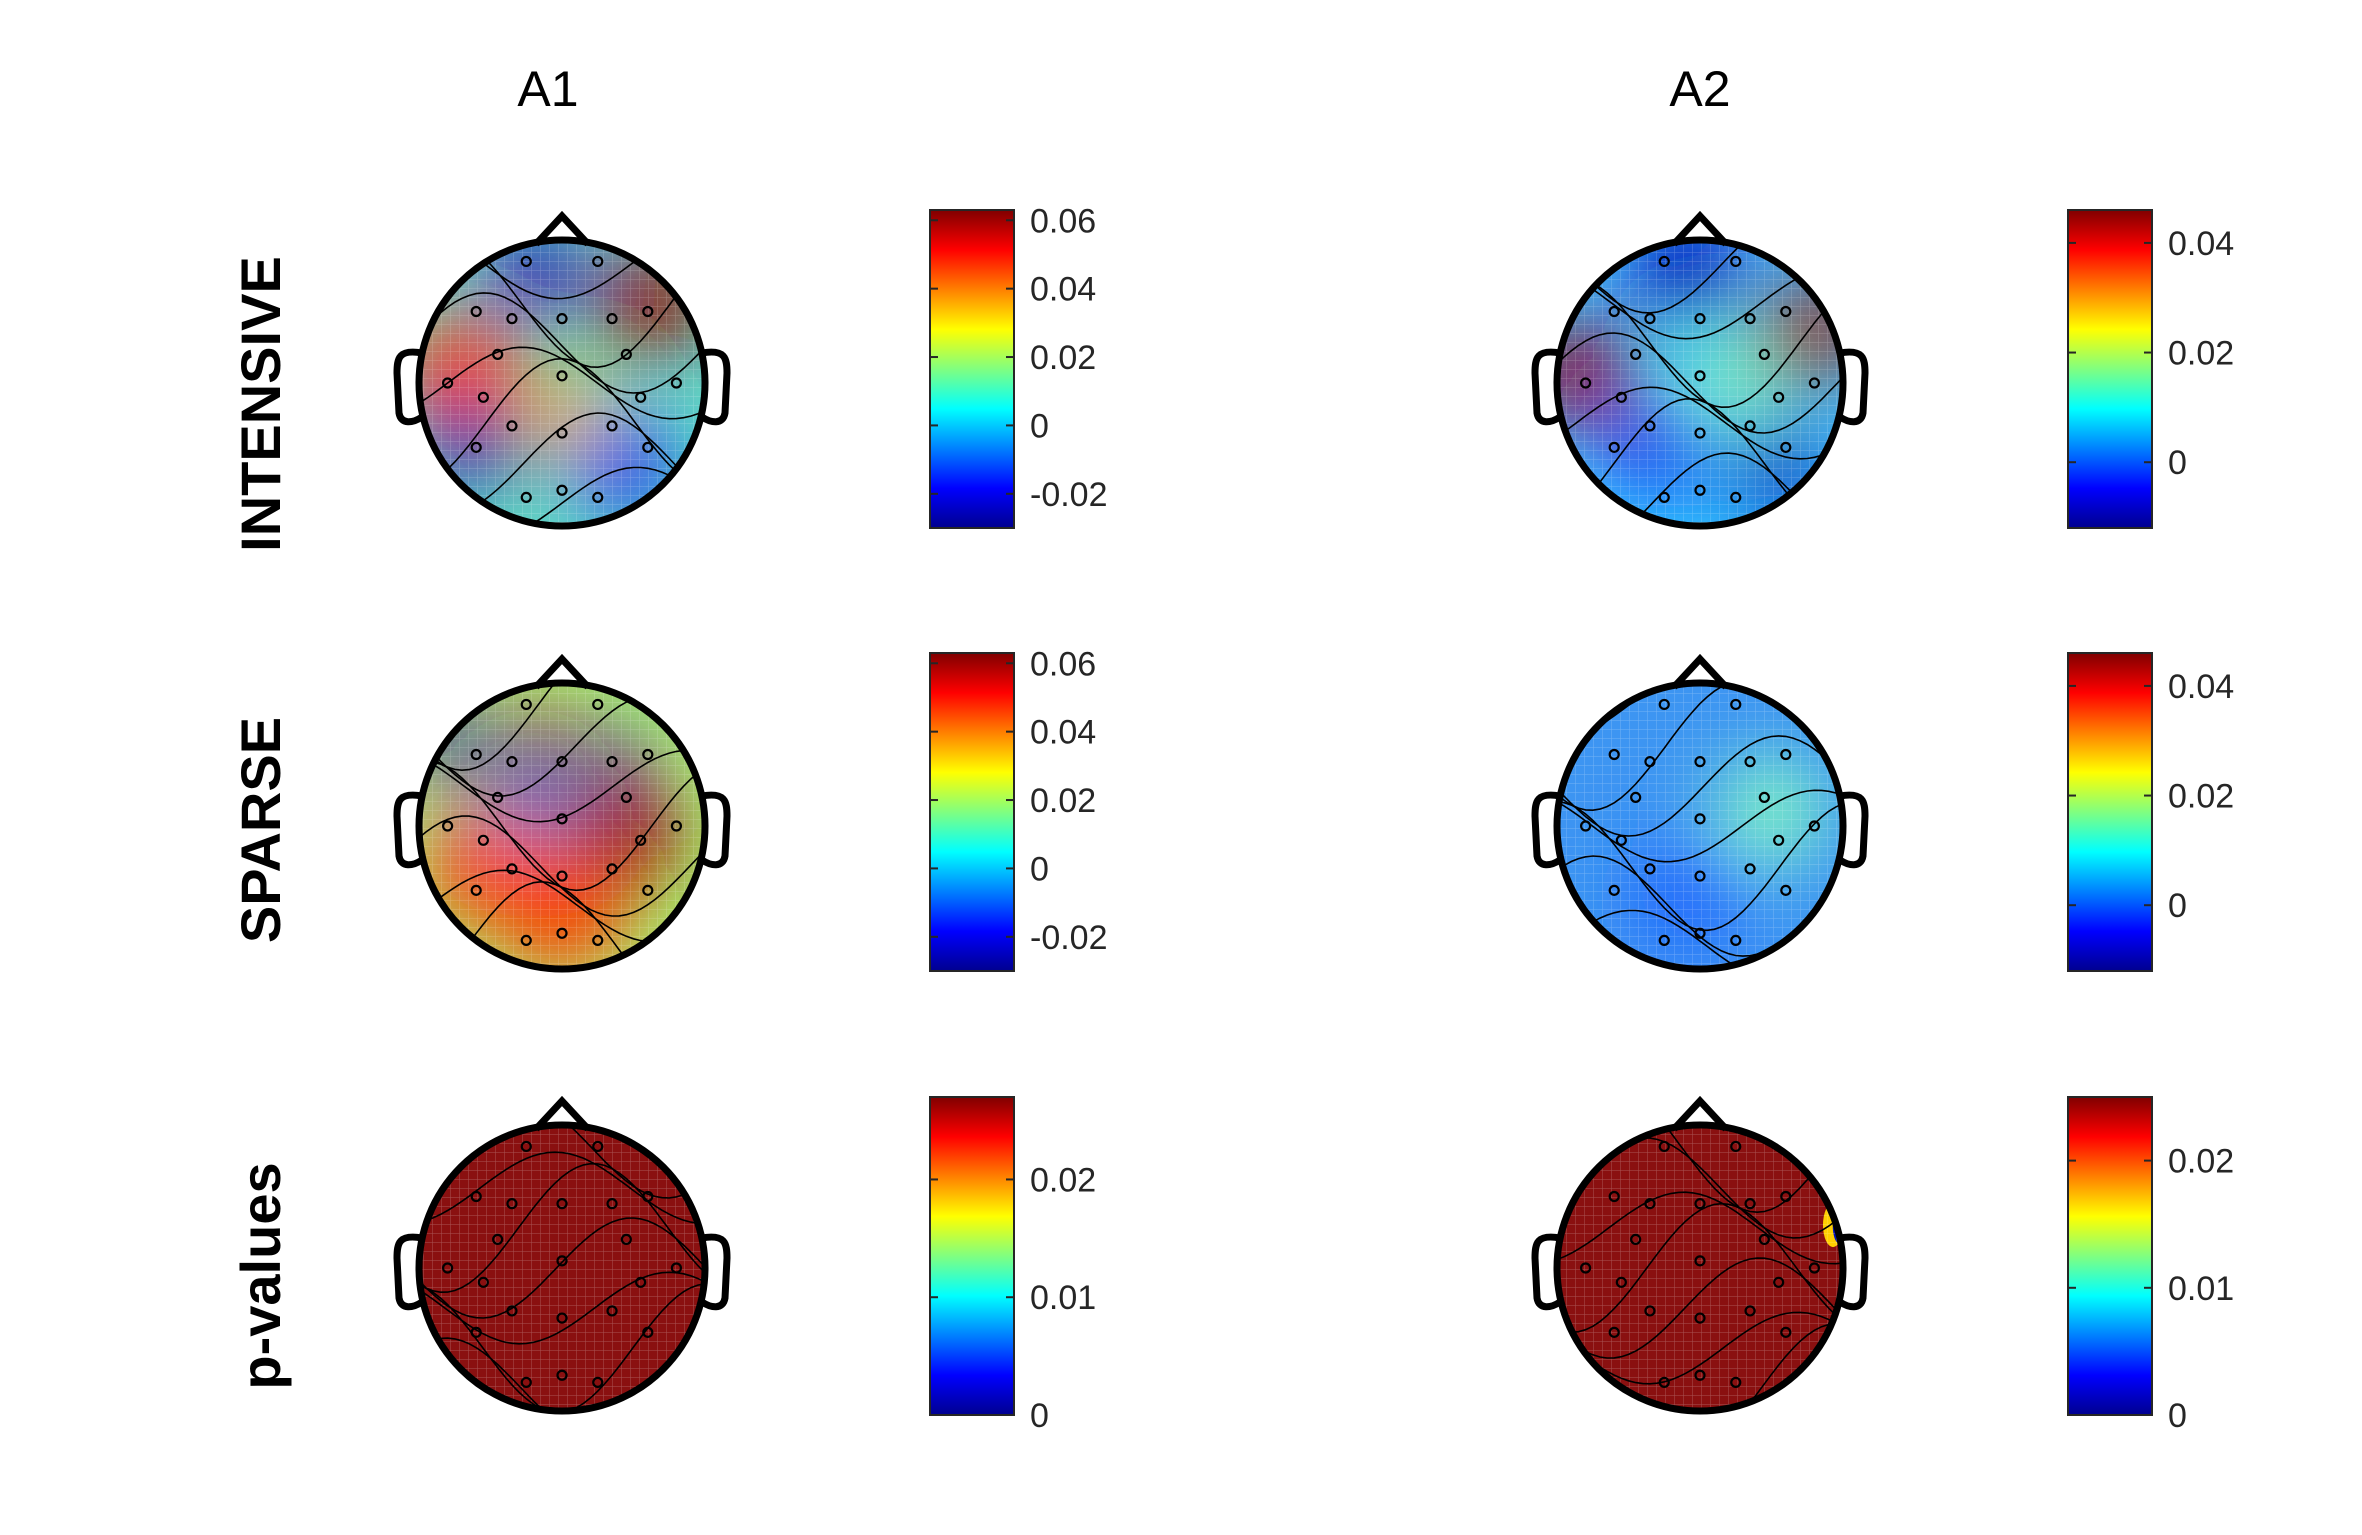 The width and height of the screenshot is (2362, 1535). What do you see at coordinates (1063, 221) in the screenshot?
I see `colorbar-tick-label: 0.06` at bounding box center [1063, 221].